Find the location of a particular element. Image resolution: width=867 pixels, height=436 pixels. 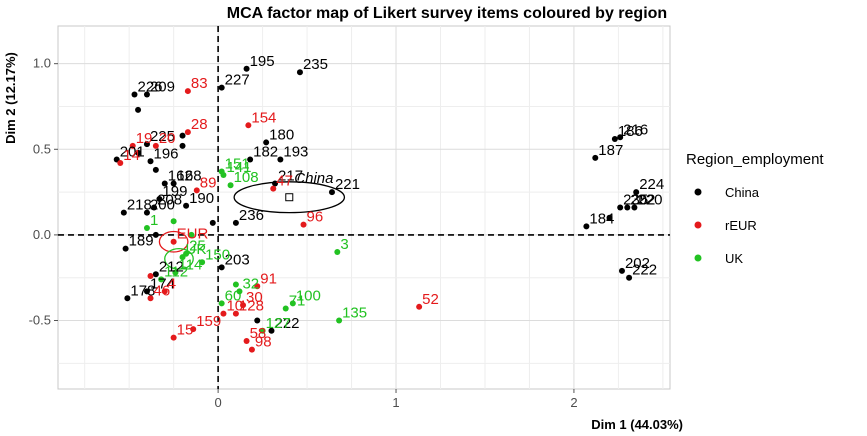

point-label: 98 is located at coordinates (263, 342).